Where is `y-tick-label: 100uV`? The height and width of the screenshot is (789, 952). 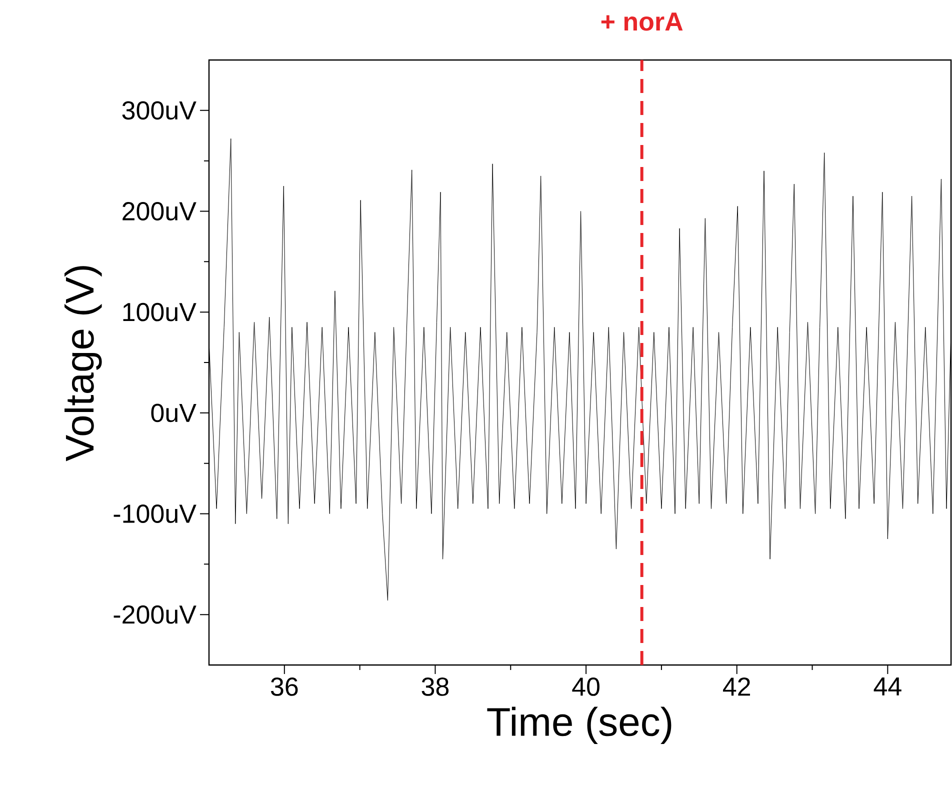
y-tick-label: 100uV is located at coordinates (159, 312).